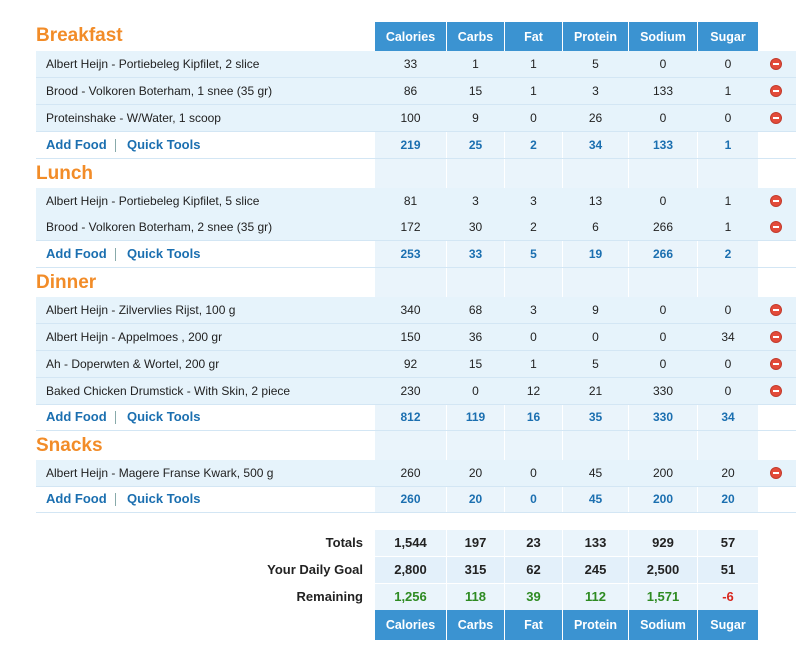  What do you see at coordinates (728, 254) in the screenshot?
I see `meal-total-sugar: 2` at bounding box center [728, 254].